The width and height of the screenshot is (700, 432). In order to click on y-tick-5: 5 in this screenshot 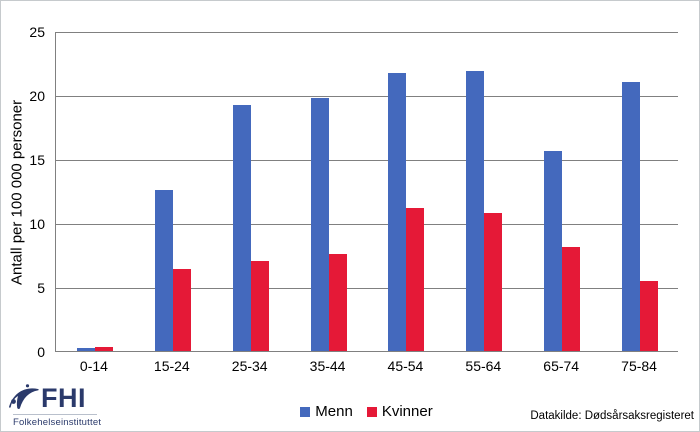, I will do `click(41, 288)`.